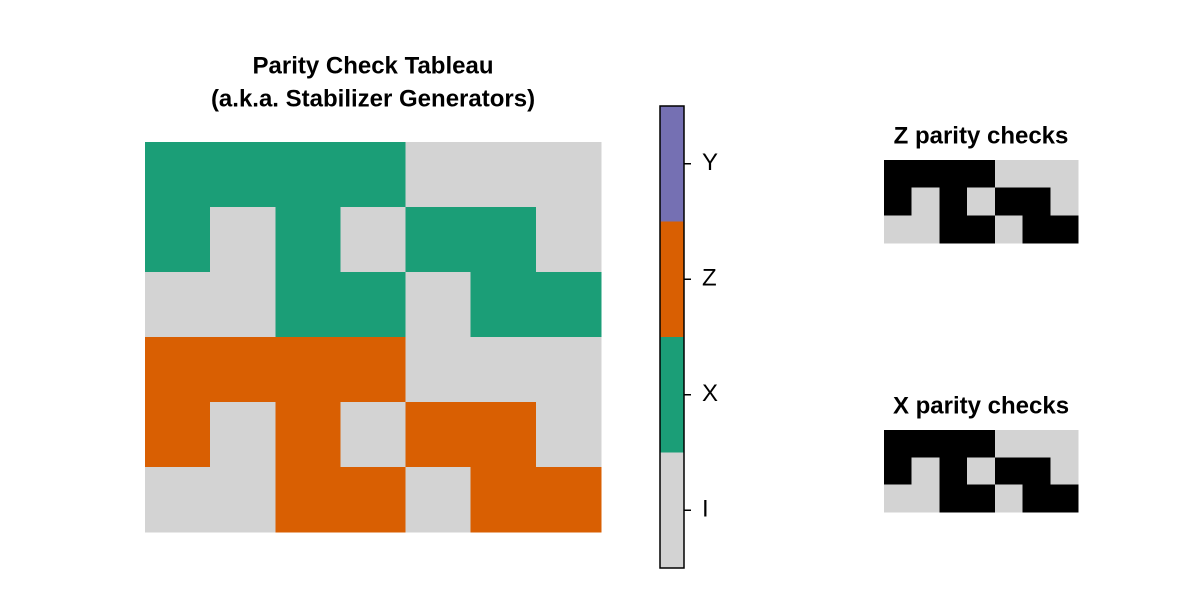 This screenshot has height=600, width=1200. I want to click on colorbar-frame, so click(672, 337).